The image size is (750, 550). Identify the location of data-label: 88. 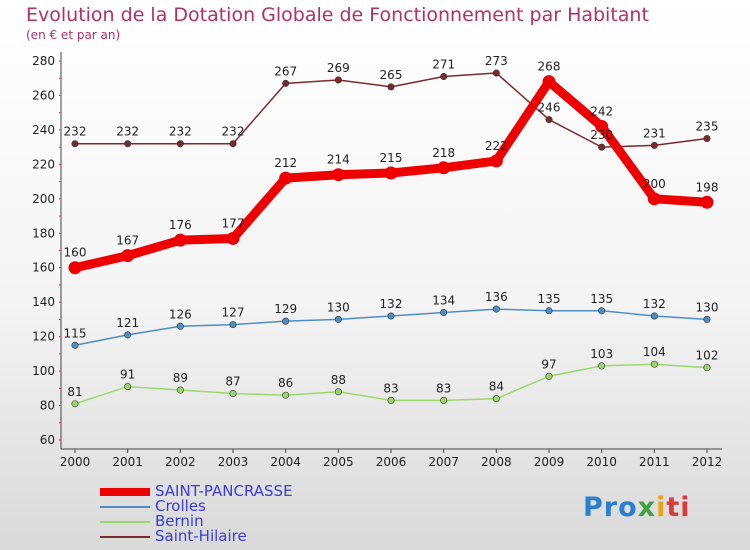
(338, 380).